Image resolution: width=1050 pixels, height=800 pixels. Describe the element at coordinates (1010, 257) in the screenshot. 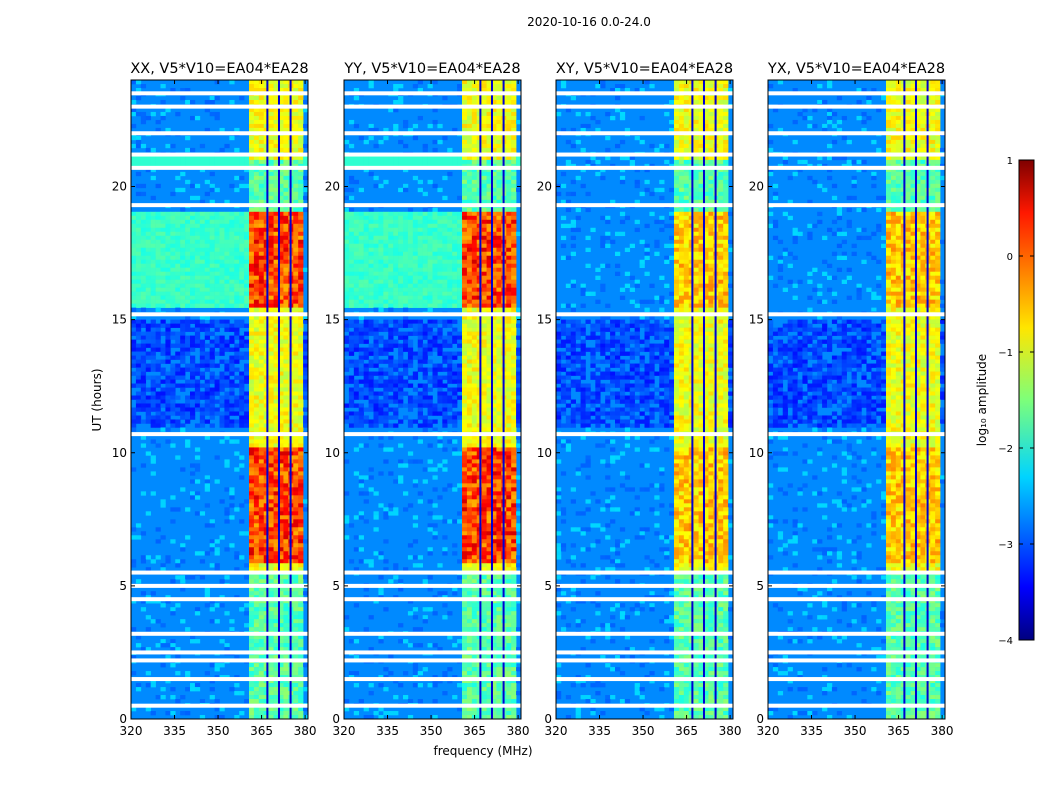

I see `colorbar-tick-label: 0` at that location.